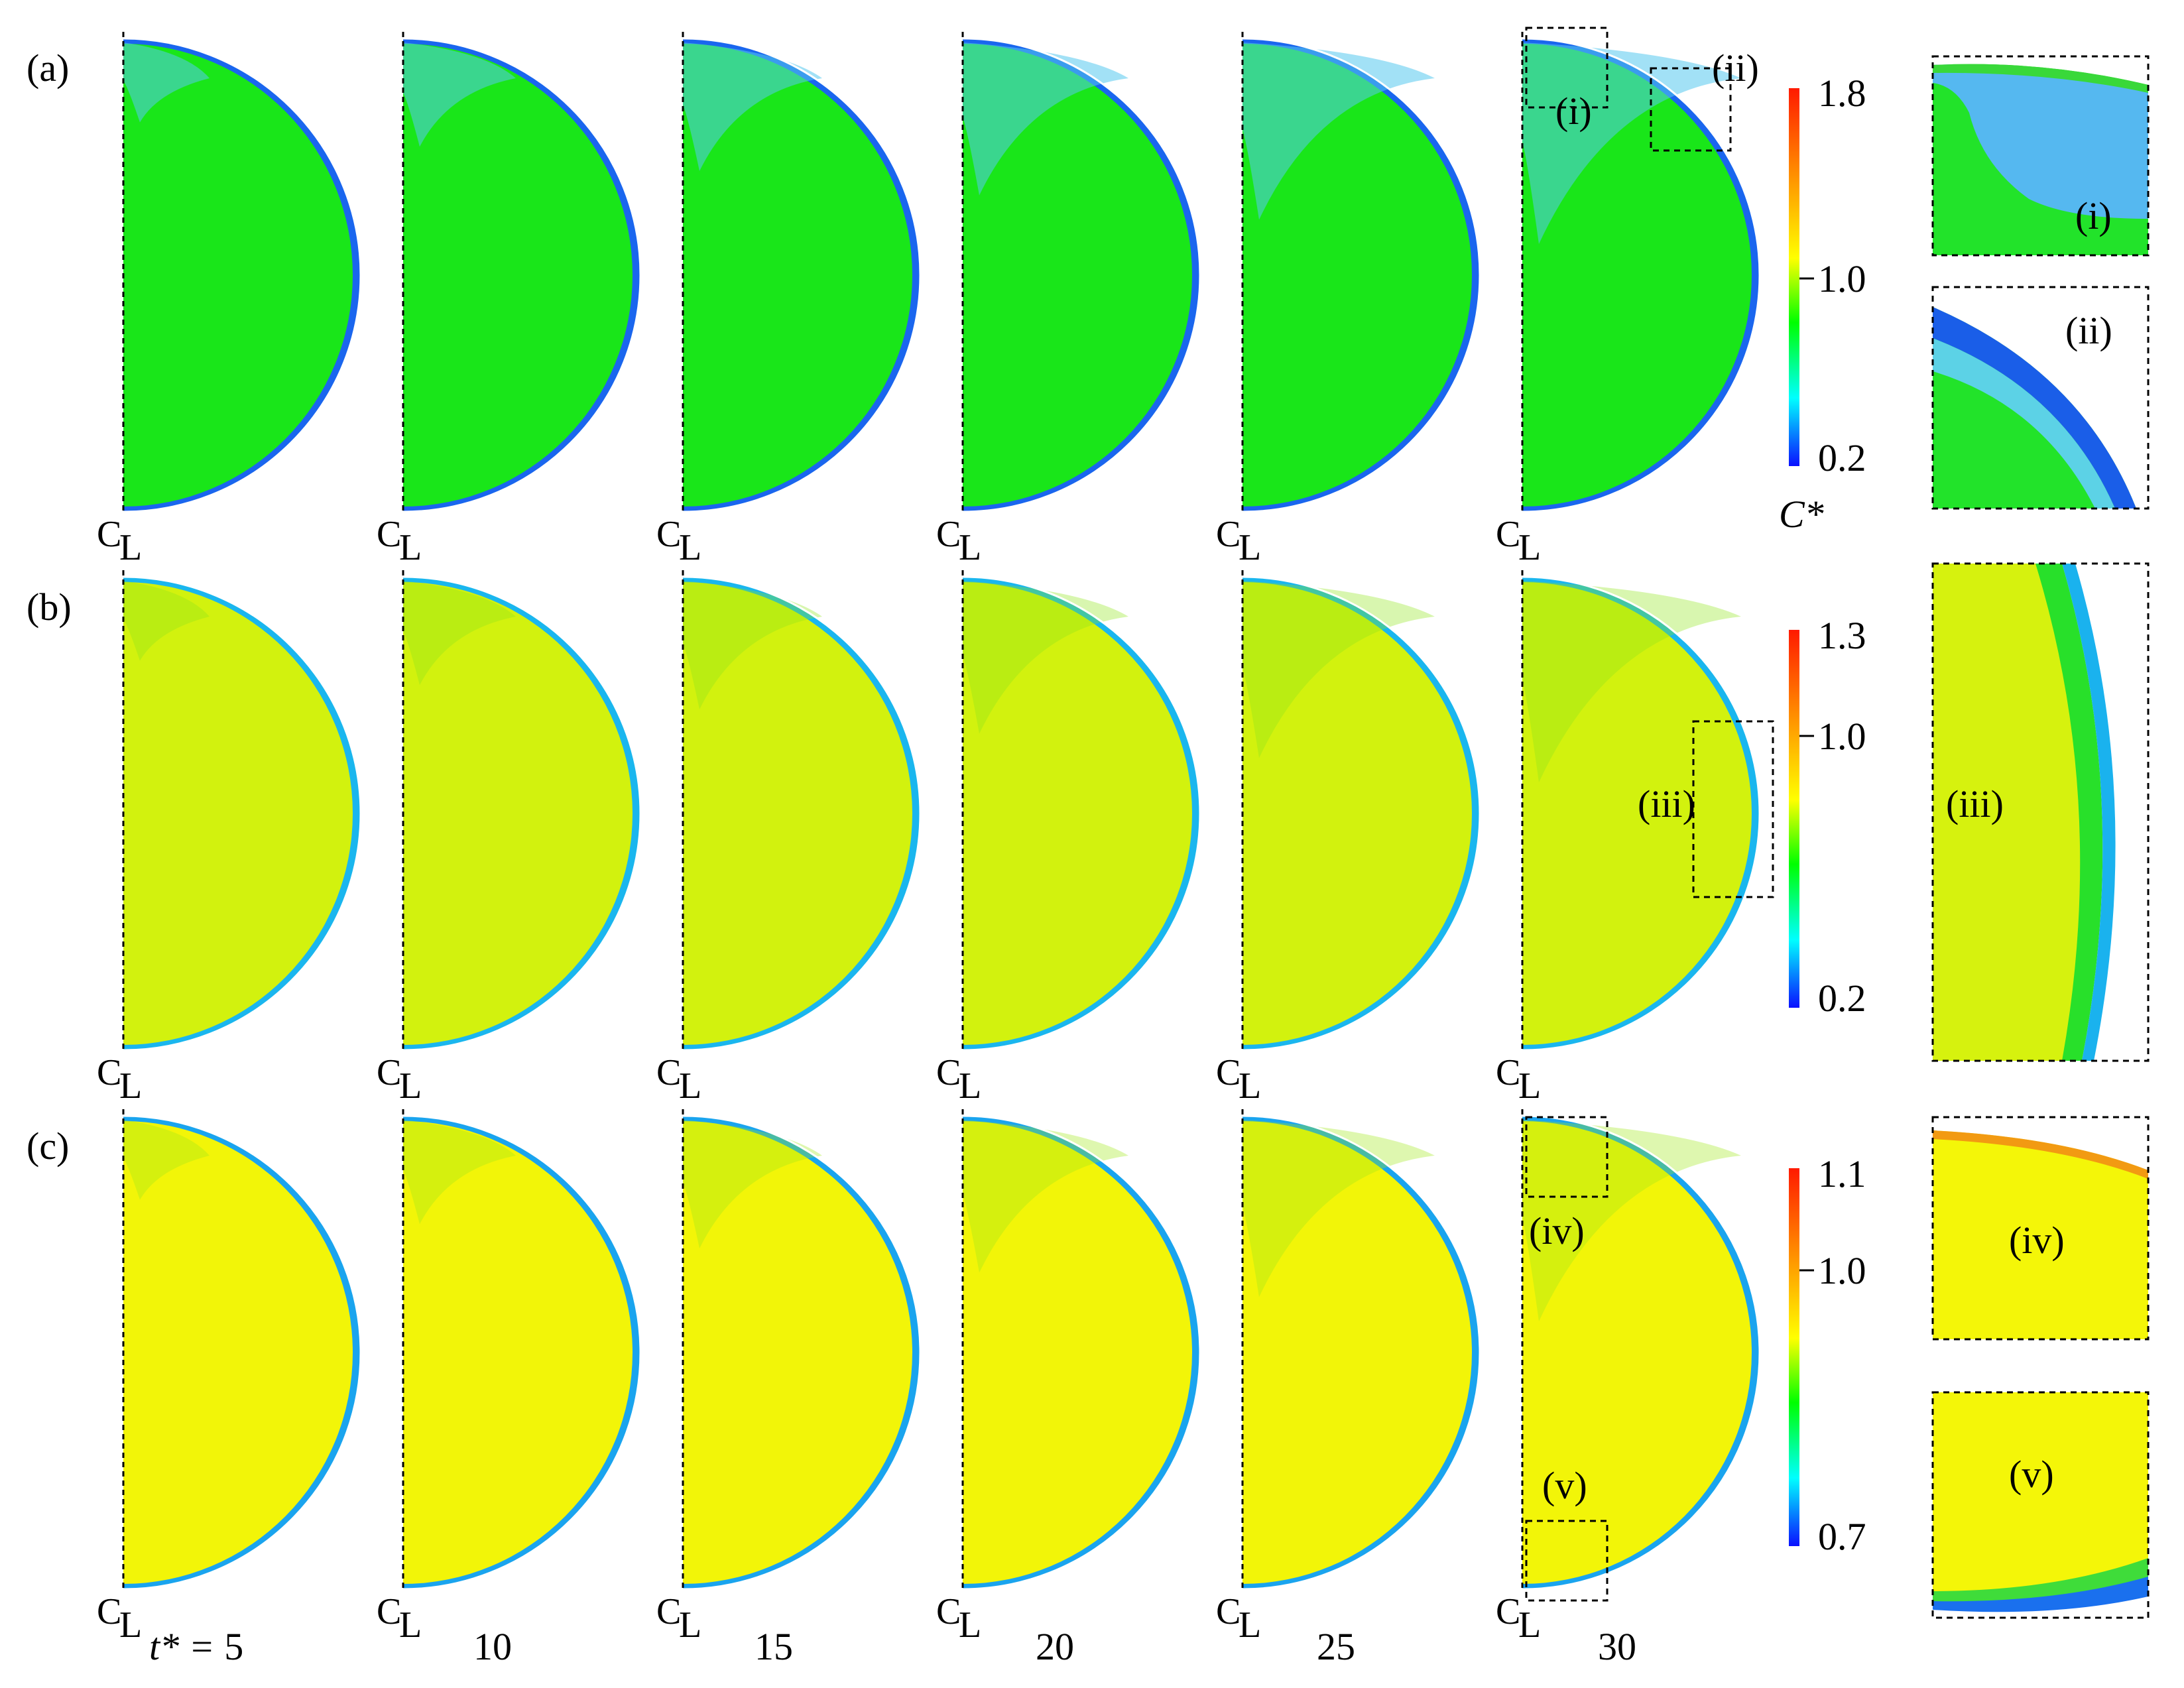 This screenshot has height=1688, width=2184. I want to click on droplet-1-5: CL, so click(1628, 838).